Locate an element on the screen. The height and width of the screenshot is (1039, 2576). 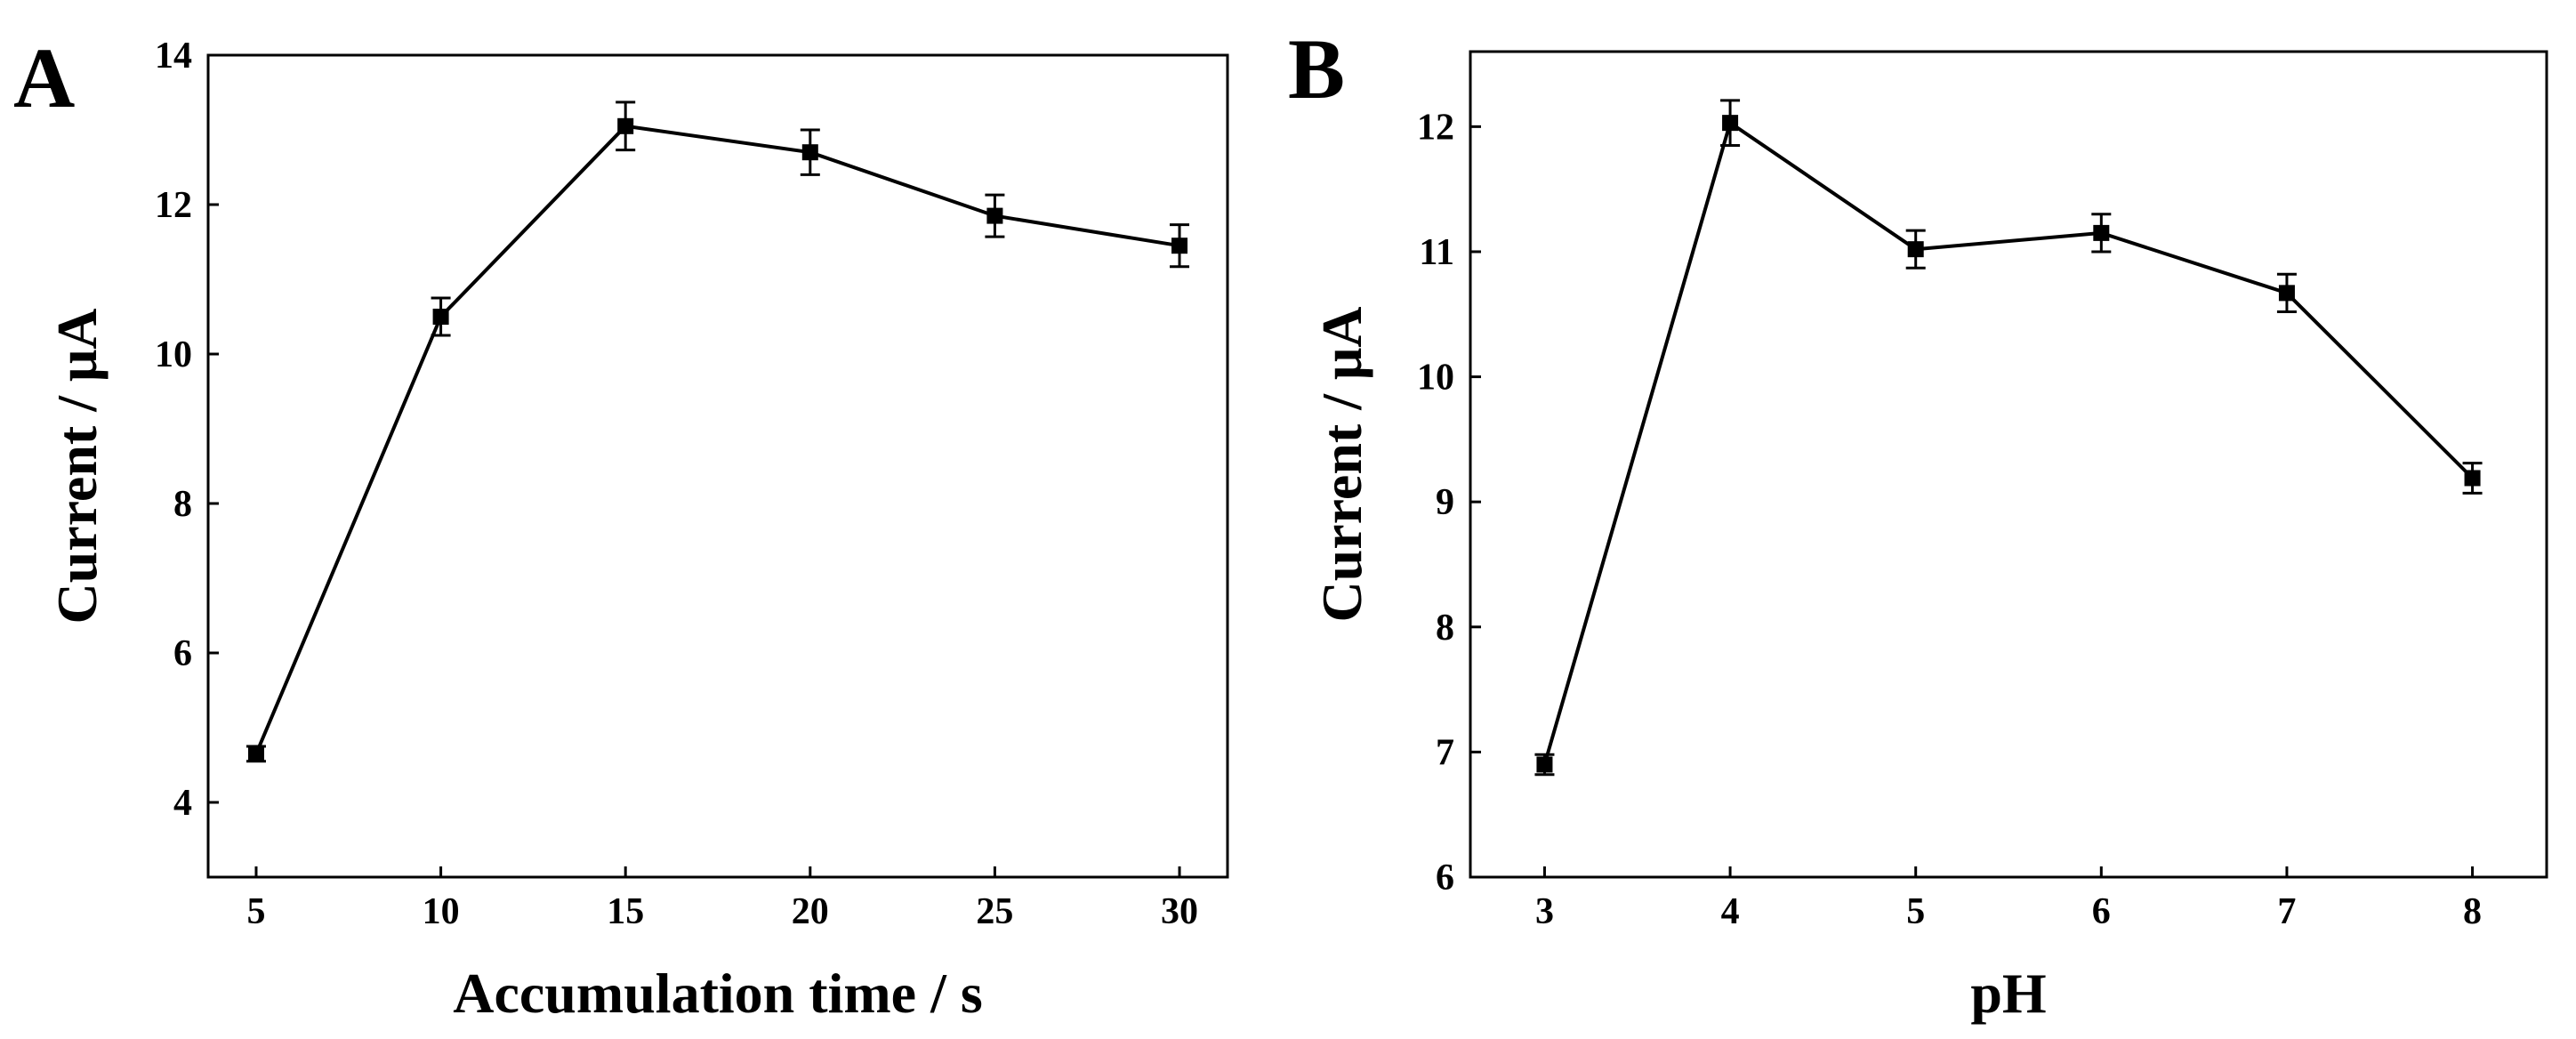
x-tick-label: 6 is located at coordinates (2101, 912).